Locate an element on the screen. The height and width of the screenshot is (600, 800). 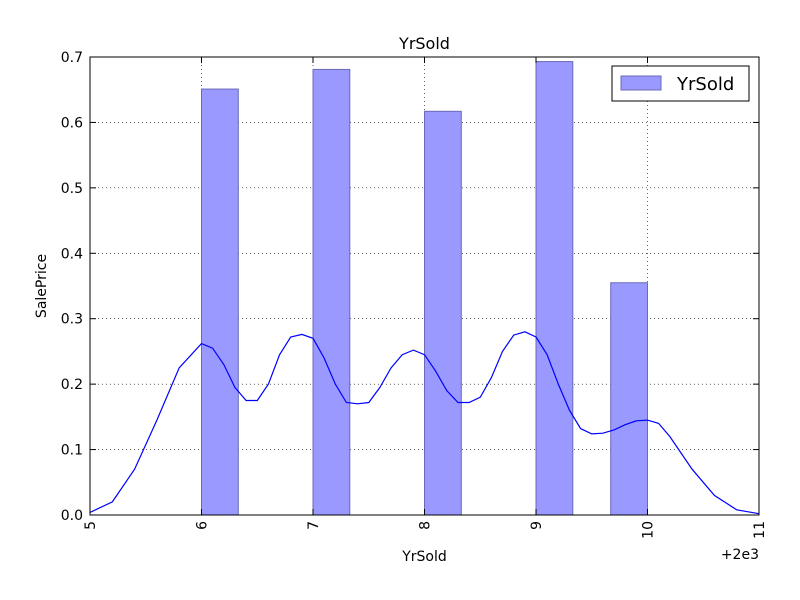
x-tick-label: 5 is located at coordinates (91, 525).